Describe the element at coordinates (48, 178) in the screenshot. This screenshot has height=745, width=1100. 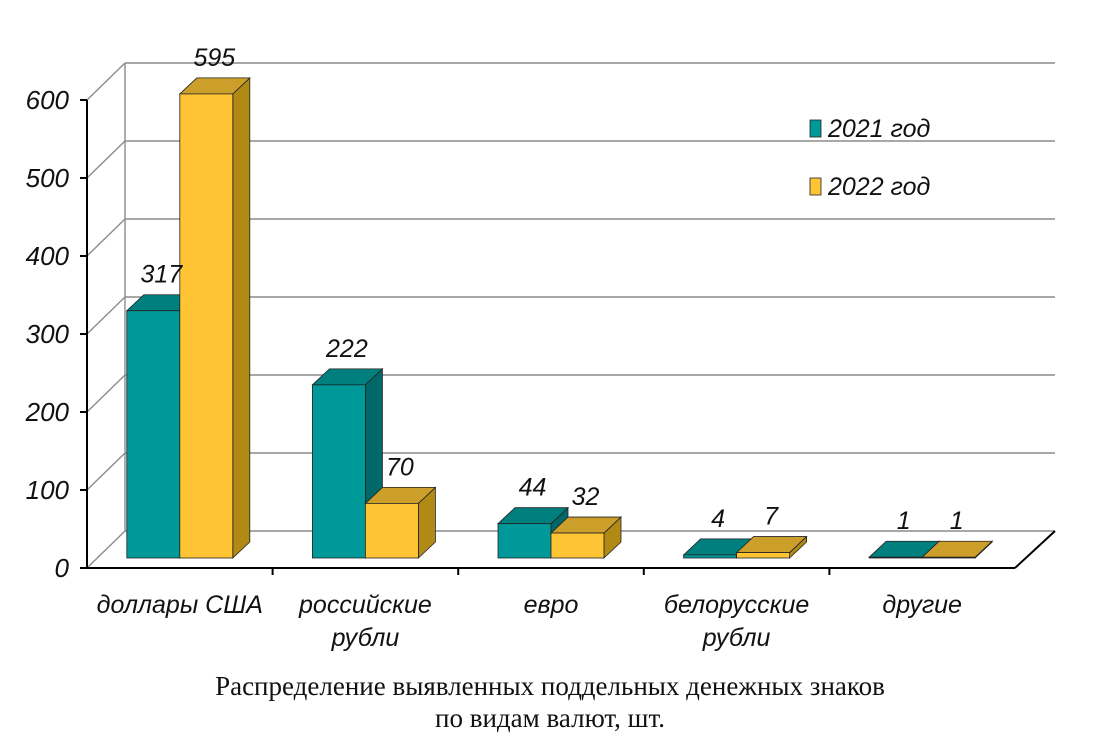
I see `y-tick-label: 500` at that location.